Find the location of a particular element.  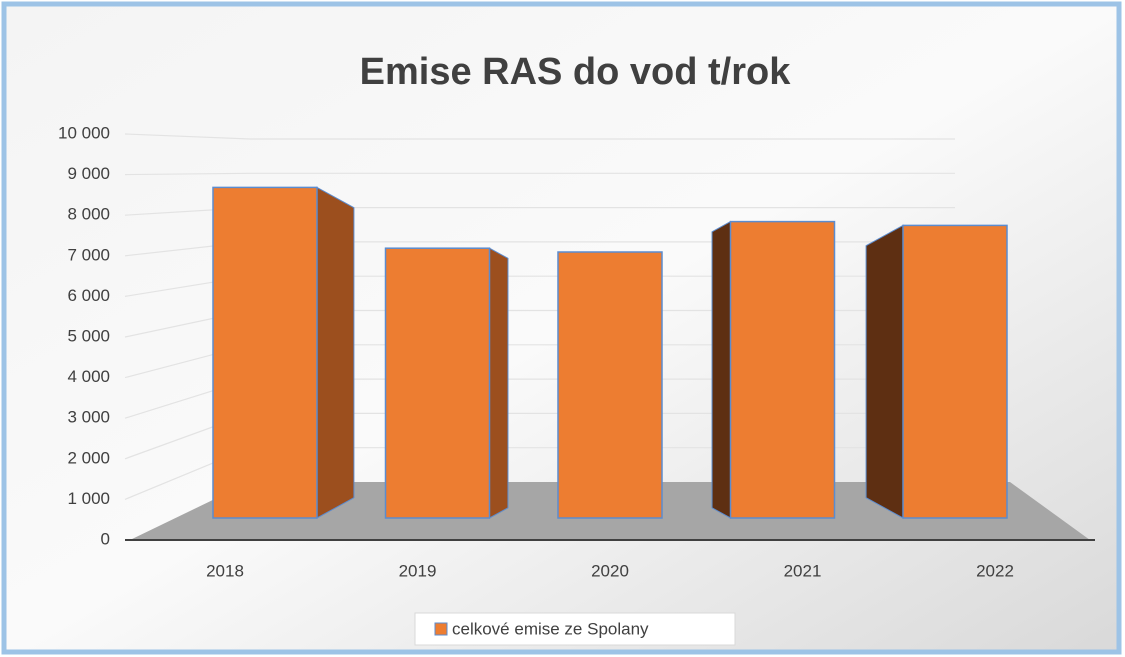

x-tick-label: 2019 is located at coordinates (418, 570).